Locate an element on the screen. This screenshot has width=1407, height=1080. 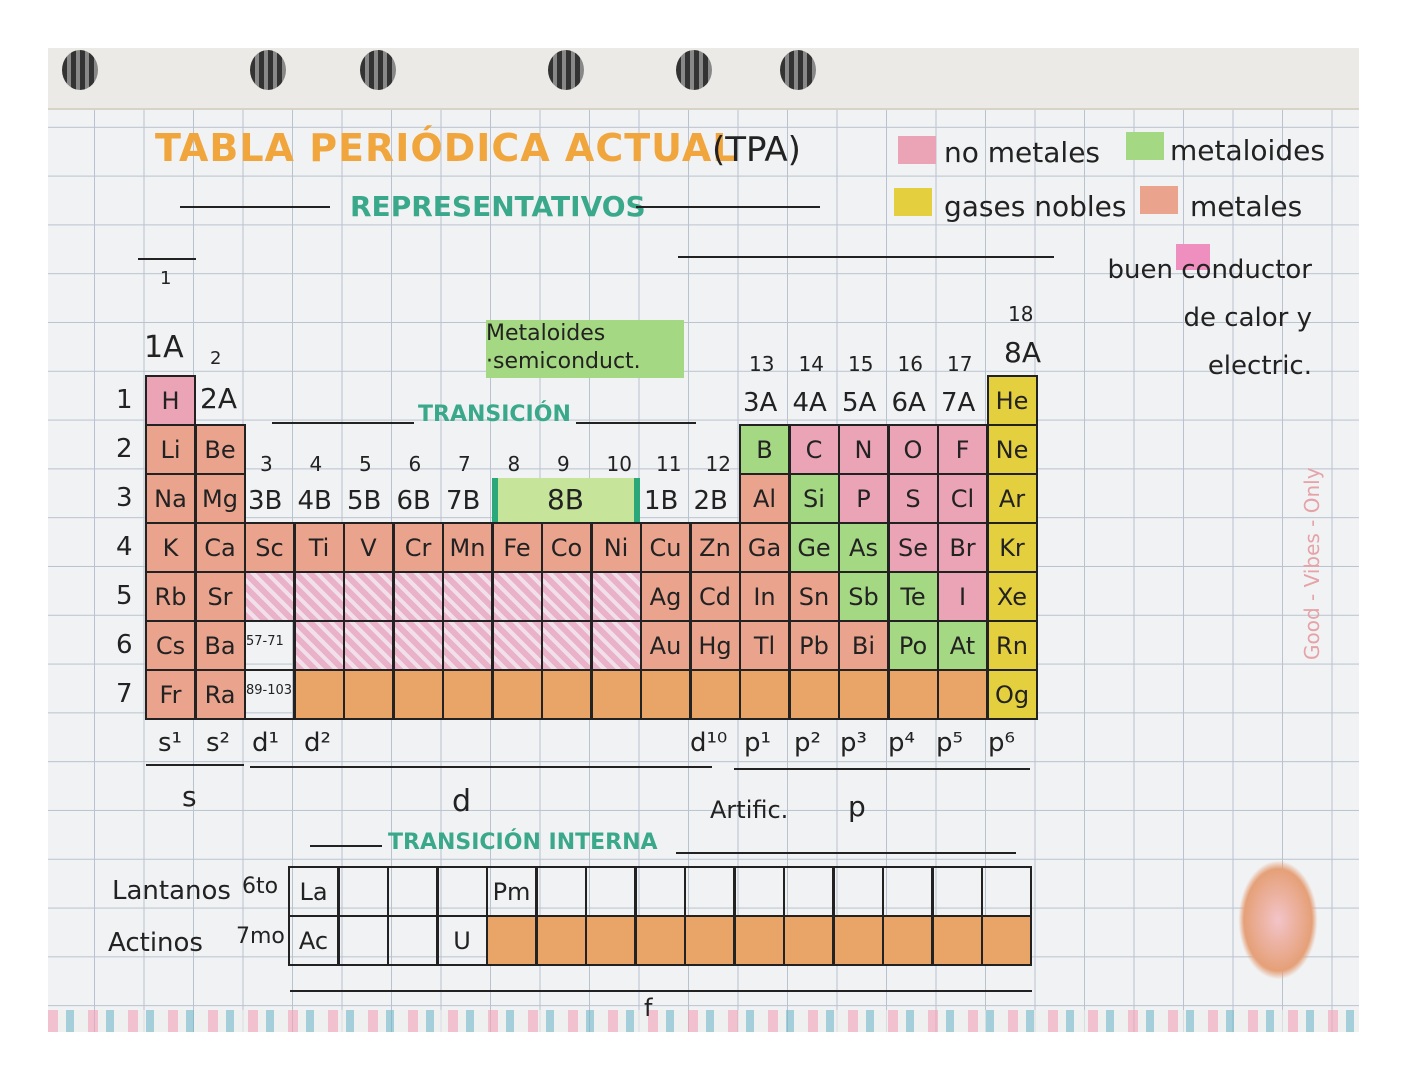
element-cell-Ga: Ga is located at coordinates (764, 547).